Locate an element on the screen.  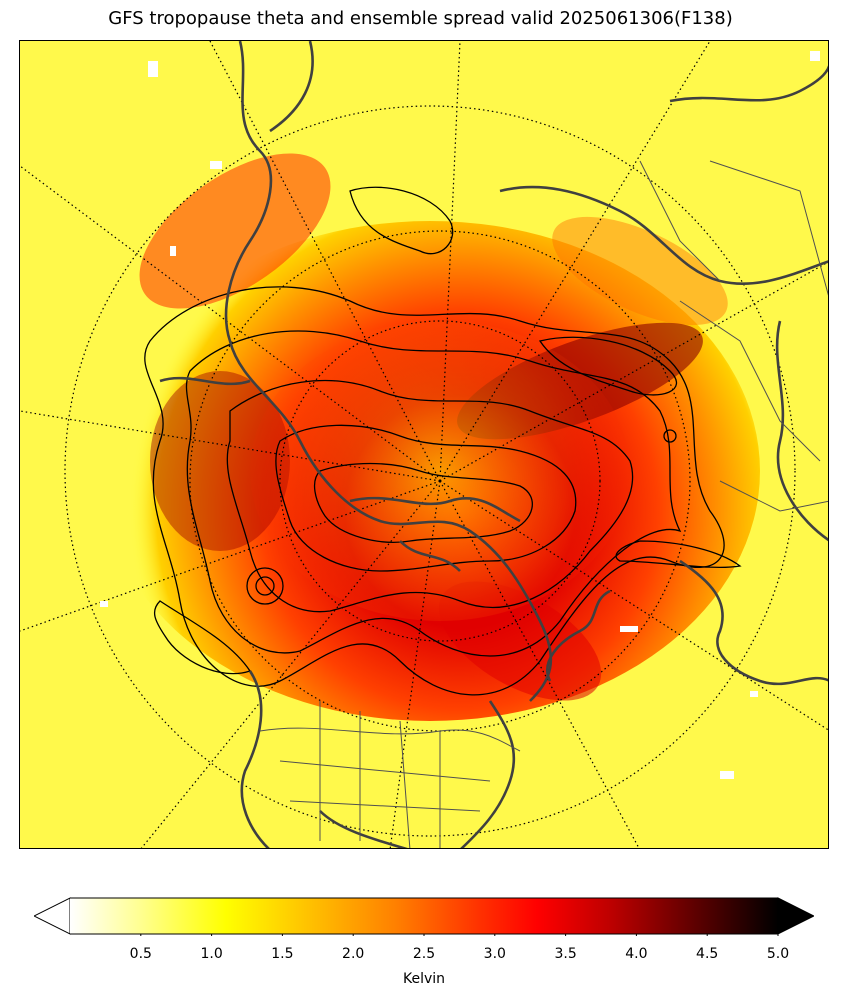
colorbar-tick-label: 1.0 is located at coordinates (211, 954).